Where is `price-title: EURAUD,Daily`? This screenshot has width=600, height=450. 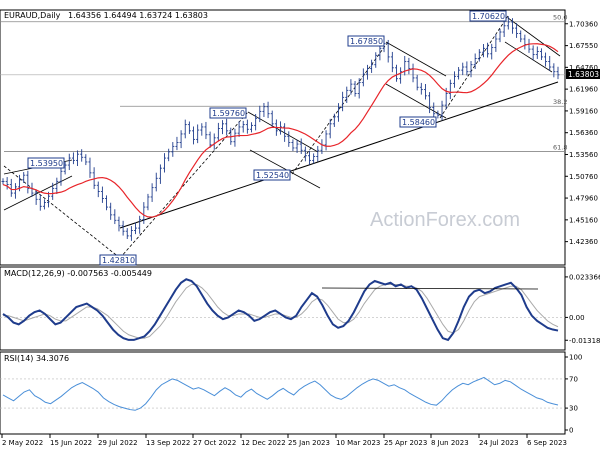
price-title: EURAUD,Daily is located at coordinates (32, 15).